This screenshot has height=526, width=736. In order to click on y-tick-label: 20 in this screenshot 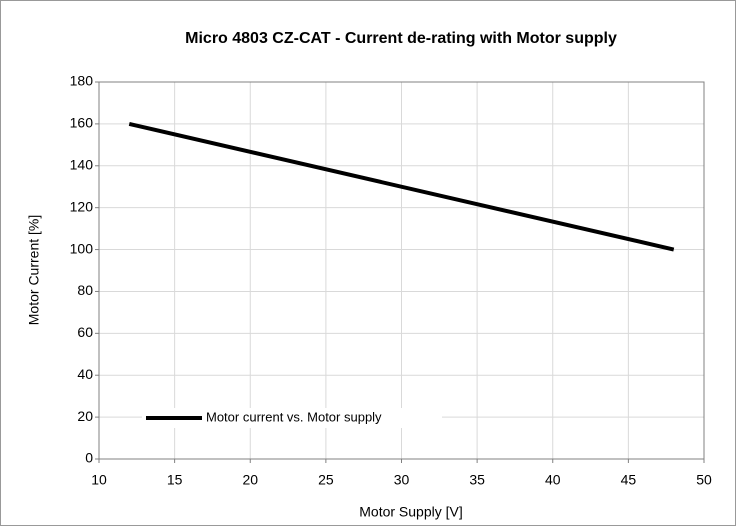, I will do `click(85, 416)`.